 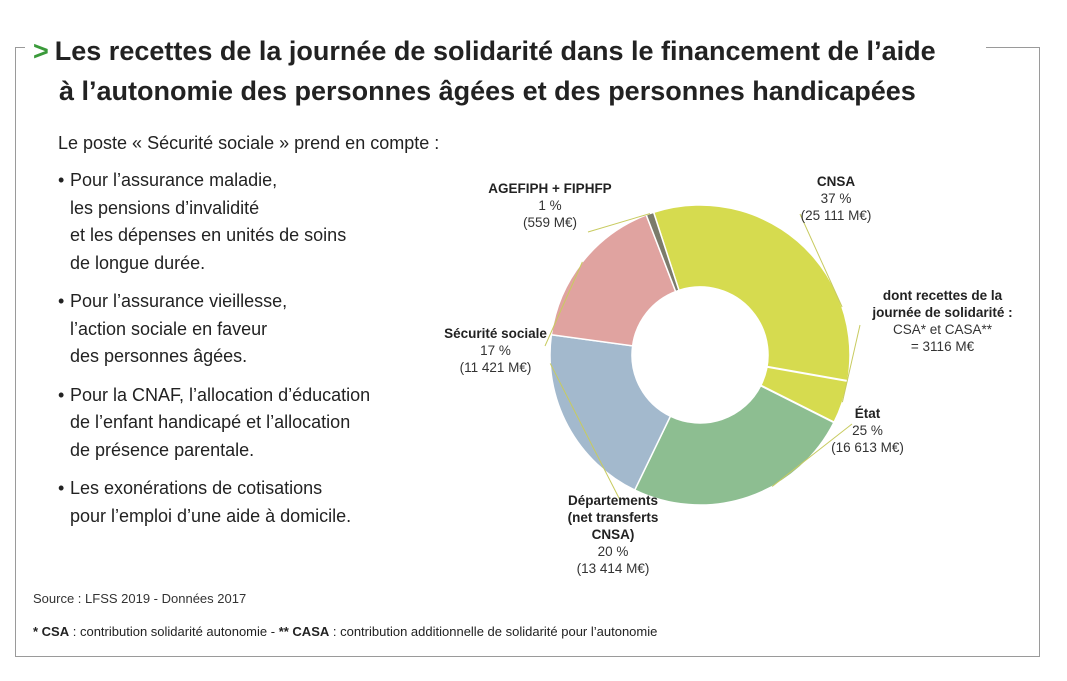 What do you see at coordinates (196, 488) in the screenshot?
I see `bullet-line: Les exonérations de cotisations` at bounding box center [196, 488].